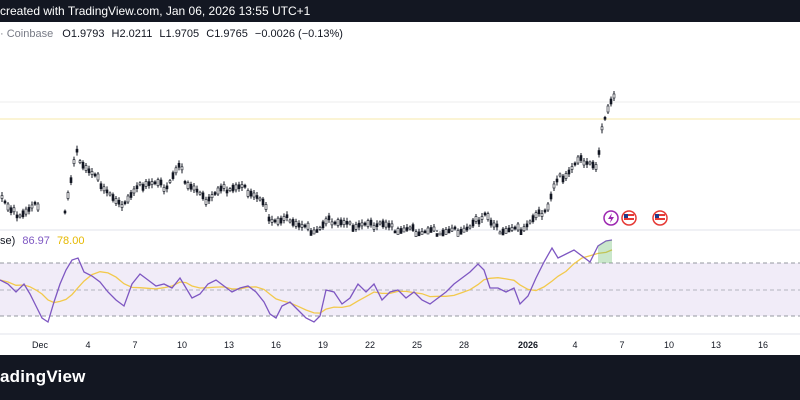 Image resolution: width=800 pixels, height=400 pixels. I want to click on exchange-label: · Coinbase, so click(27, 34).